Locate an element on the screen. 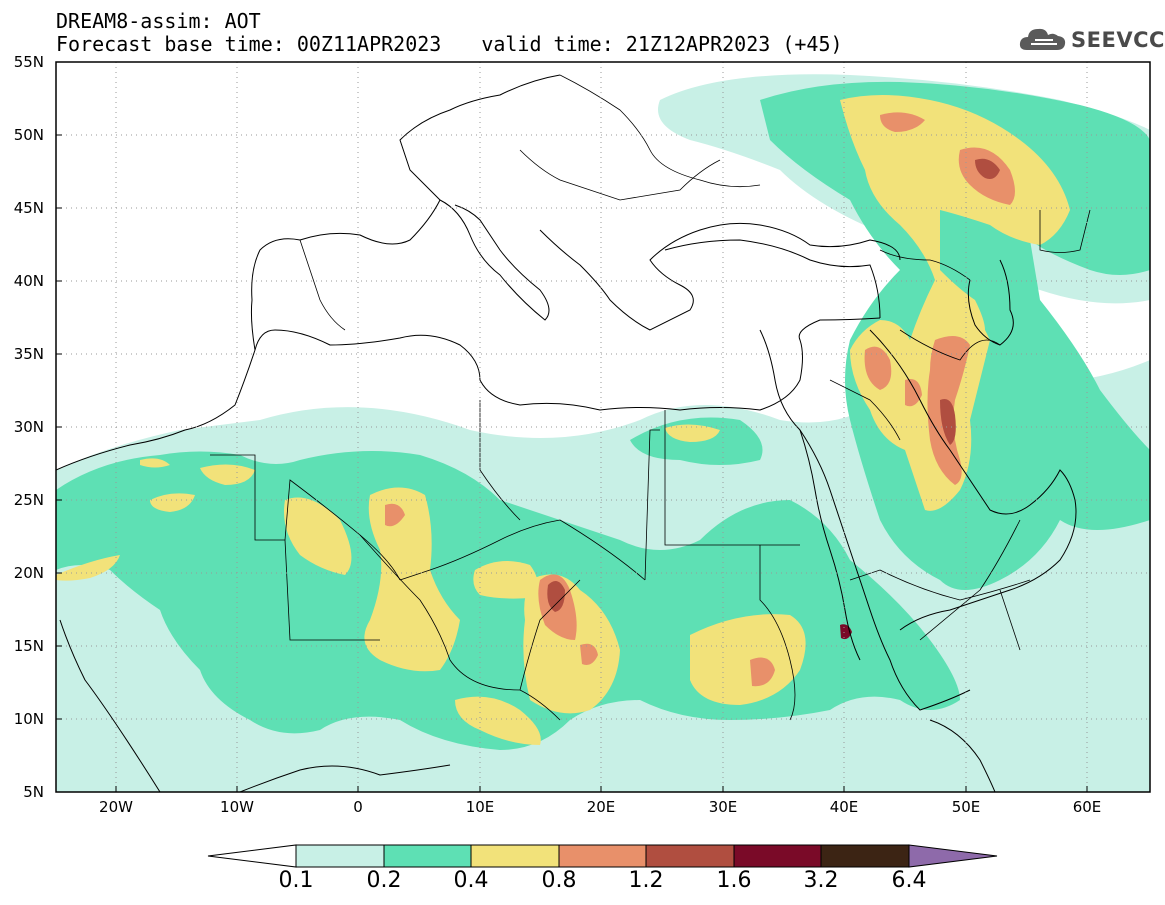 The image size is (1165, 905). map-title: DREAM8-assim: AOT is located at coordinates (158, 21).